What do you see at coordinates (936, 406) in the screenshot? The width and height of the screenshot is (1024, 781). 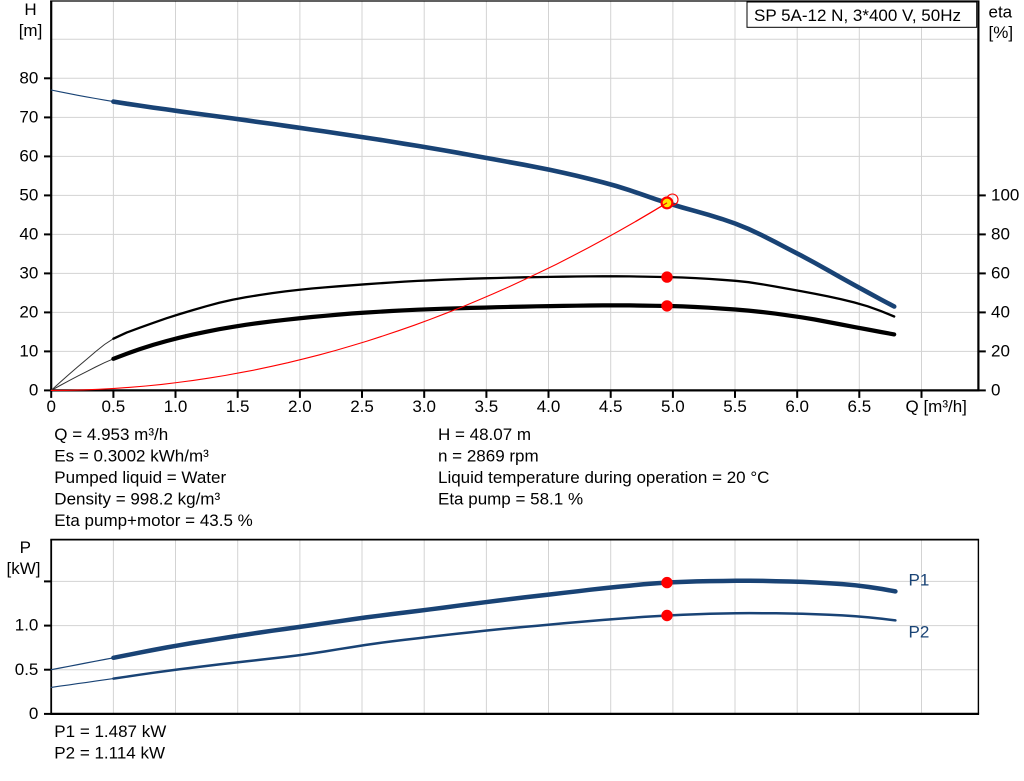 I see `svg-text: Q [m³/h]` at bounding box center [936, 406].